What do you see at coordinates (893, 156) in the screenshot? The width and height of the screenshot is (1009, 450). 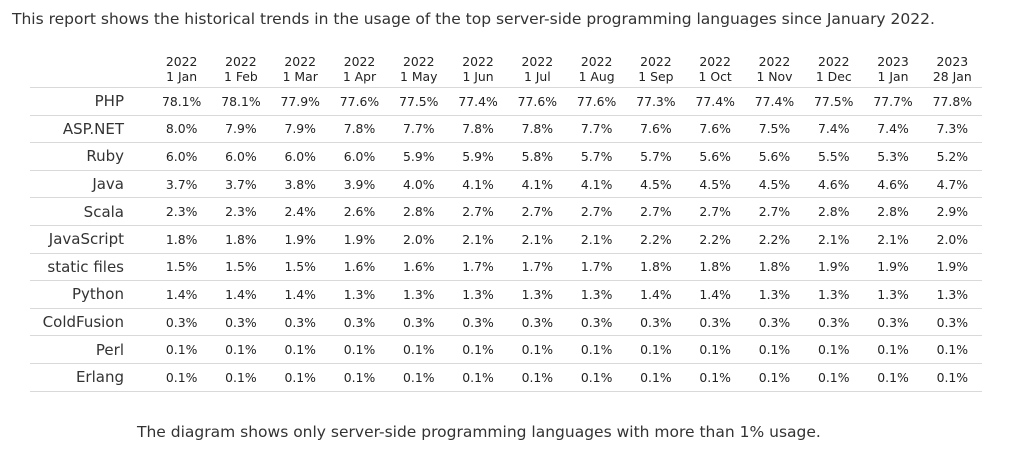 I see `usage-value: 5.3%` at bounding box center [893, 156].